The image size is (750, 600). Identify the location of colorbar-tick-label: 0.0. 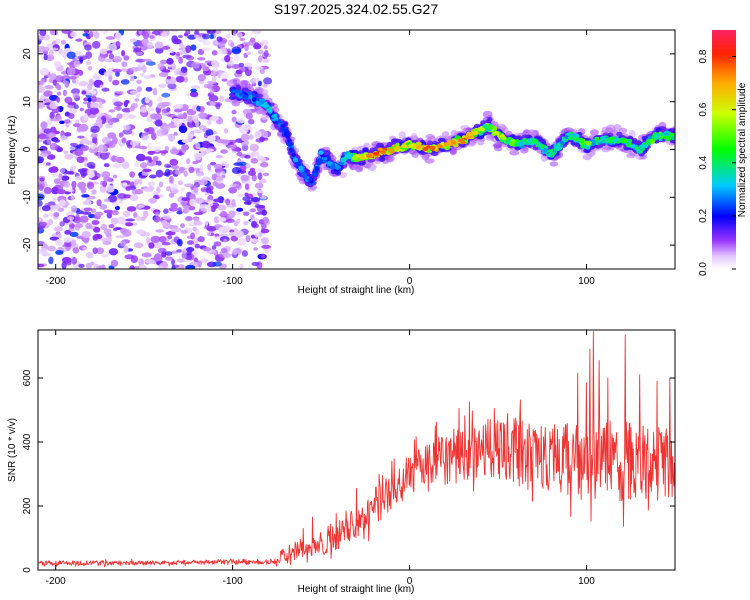
(703, 269).